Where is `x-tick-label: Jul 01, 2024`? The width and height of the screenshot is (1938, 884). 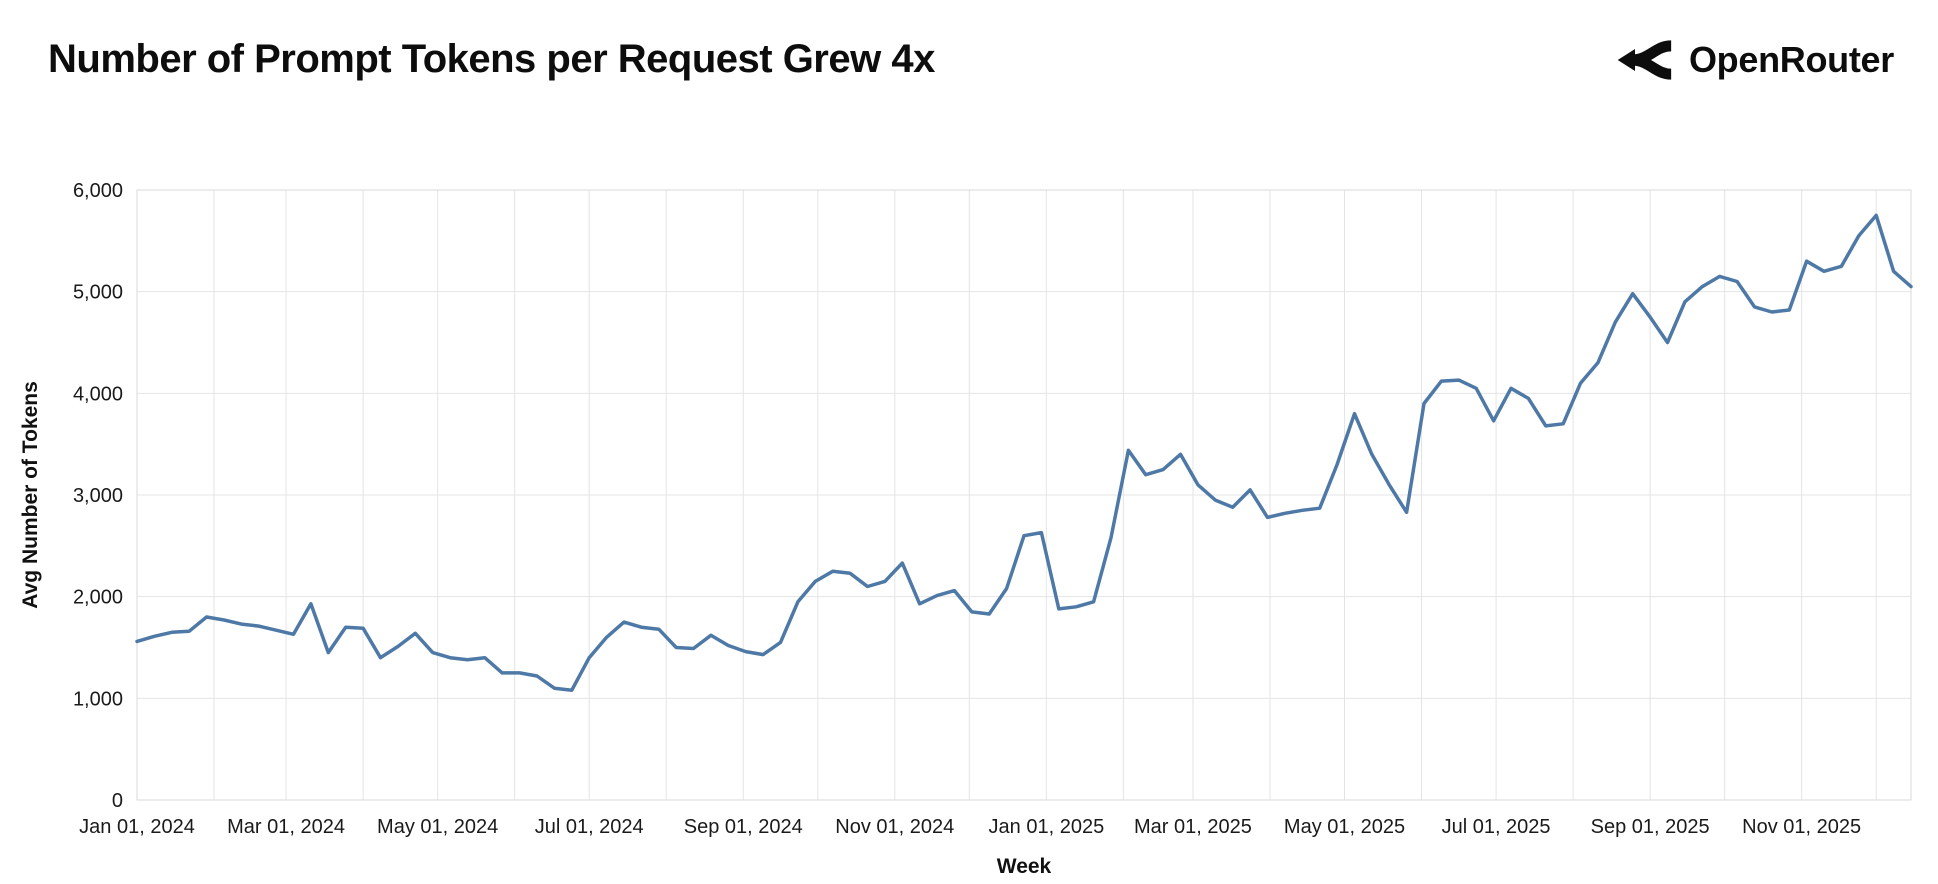 x-tick-label: Jul 01, 2024 is located at coordinates (589, 827).